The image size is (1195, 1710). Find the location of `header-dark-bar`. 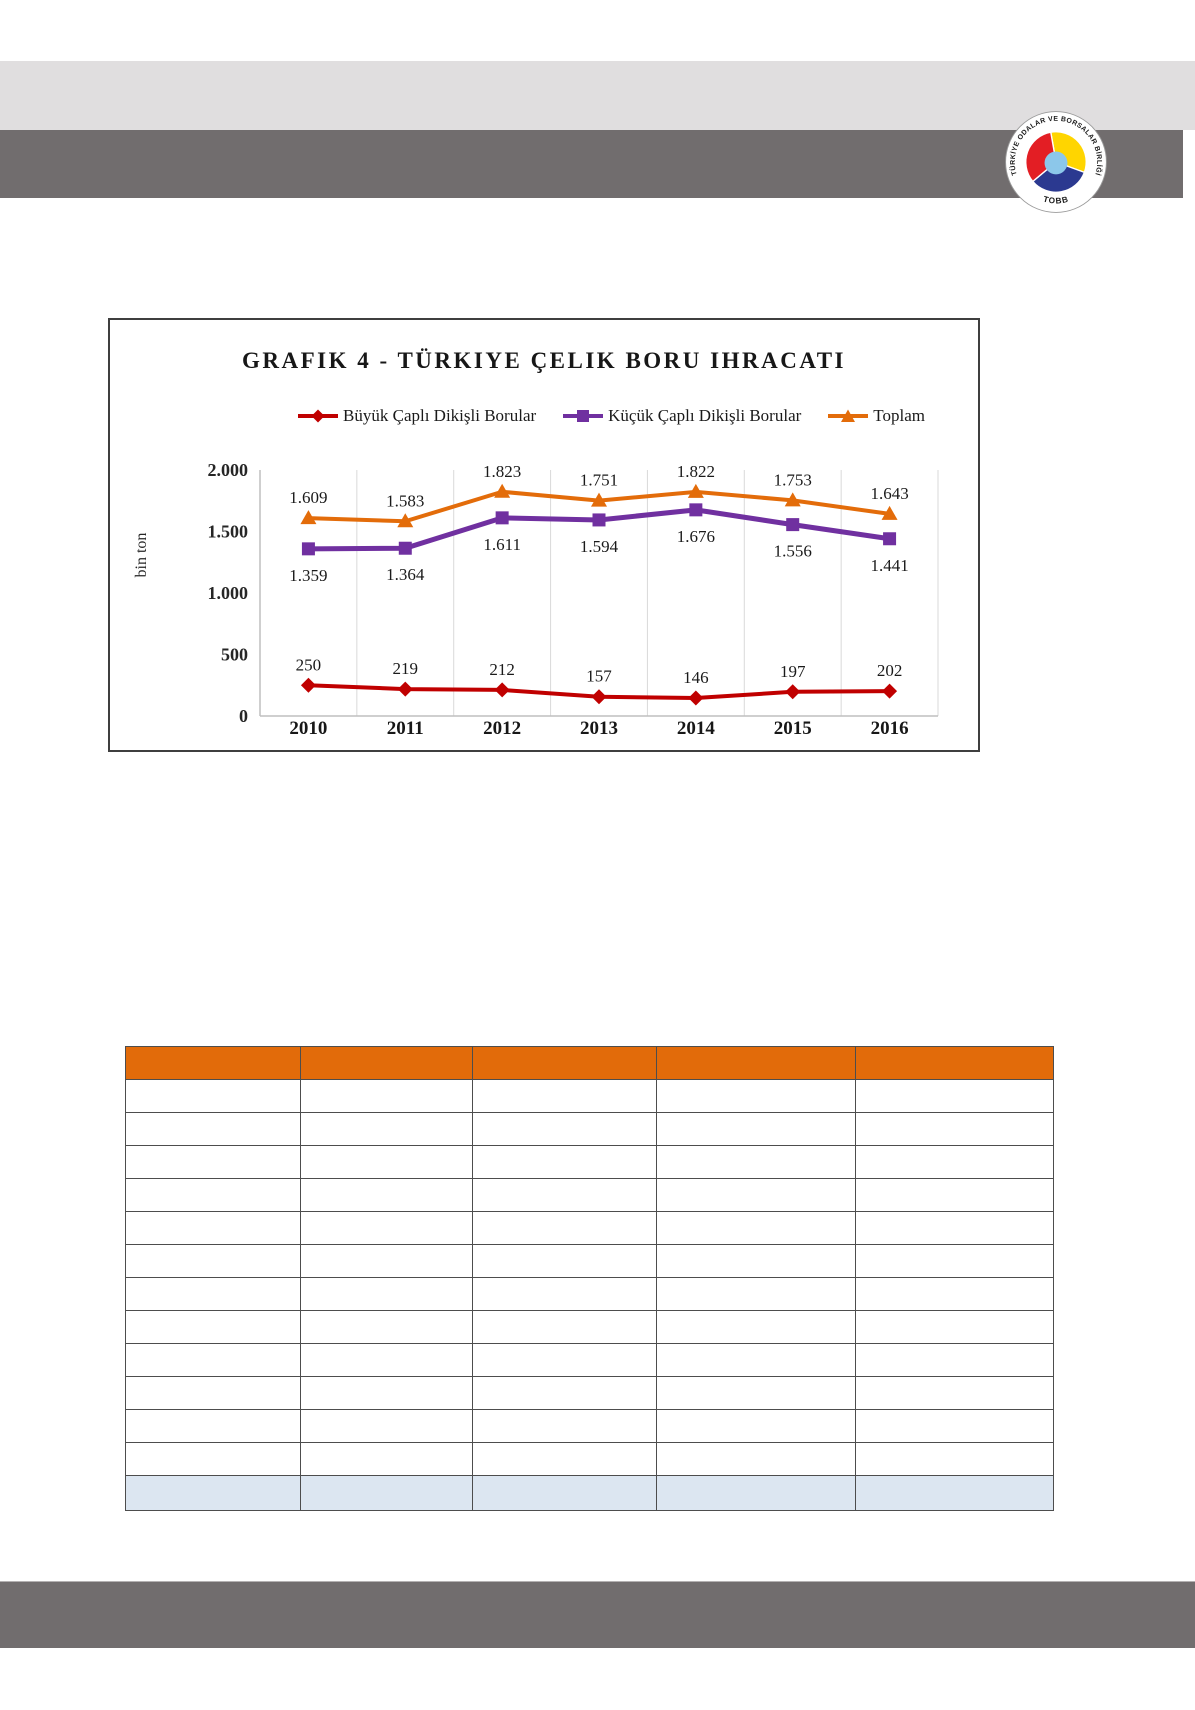

header-dark-bar is located at coordinates (591, 164).